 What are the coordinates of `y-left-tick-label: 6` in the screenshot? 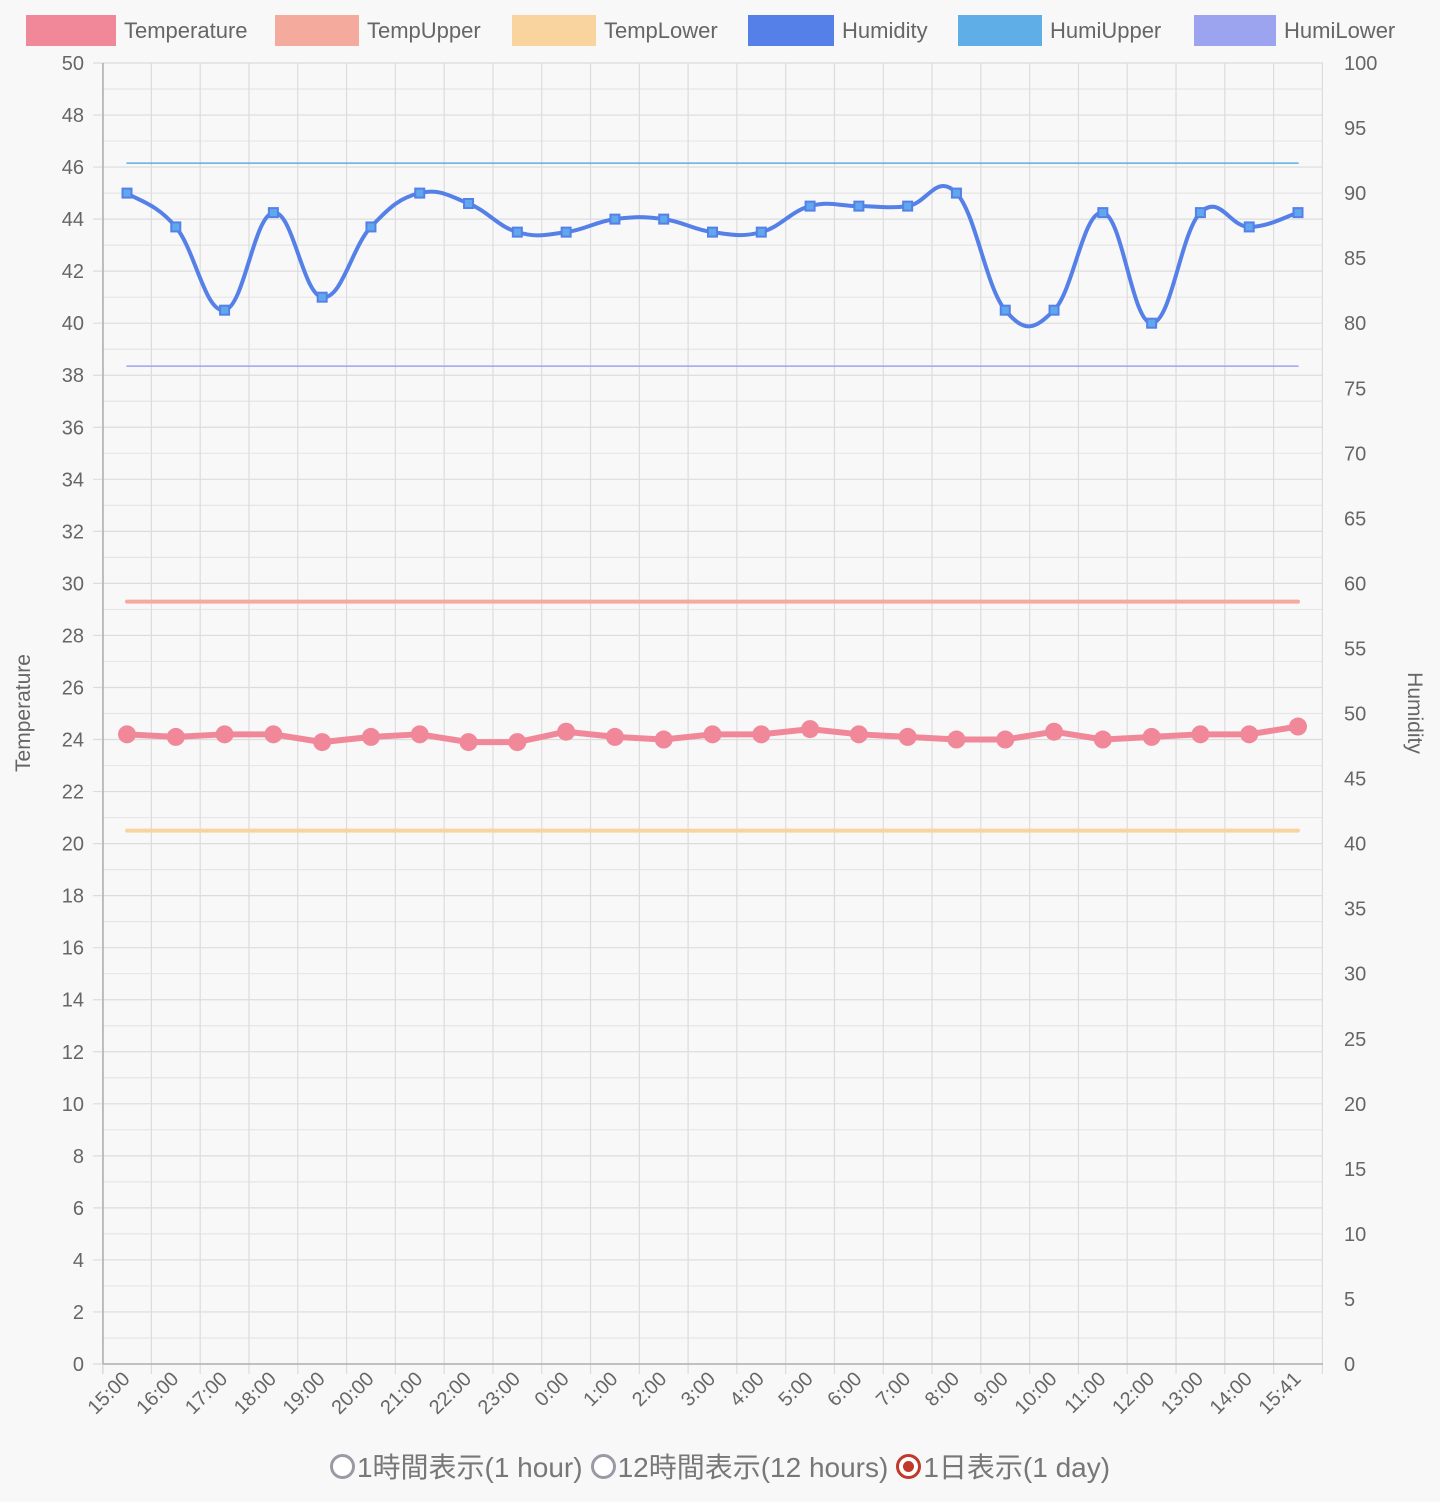 It's located at (78, 1209).